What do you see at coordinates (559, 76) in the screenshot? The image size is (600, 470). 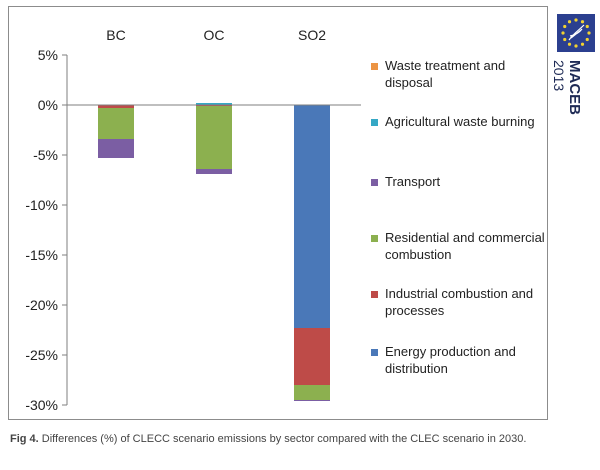 I see `logo-year: 2013` at bounding box center [559, 76].